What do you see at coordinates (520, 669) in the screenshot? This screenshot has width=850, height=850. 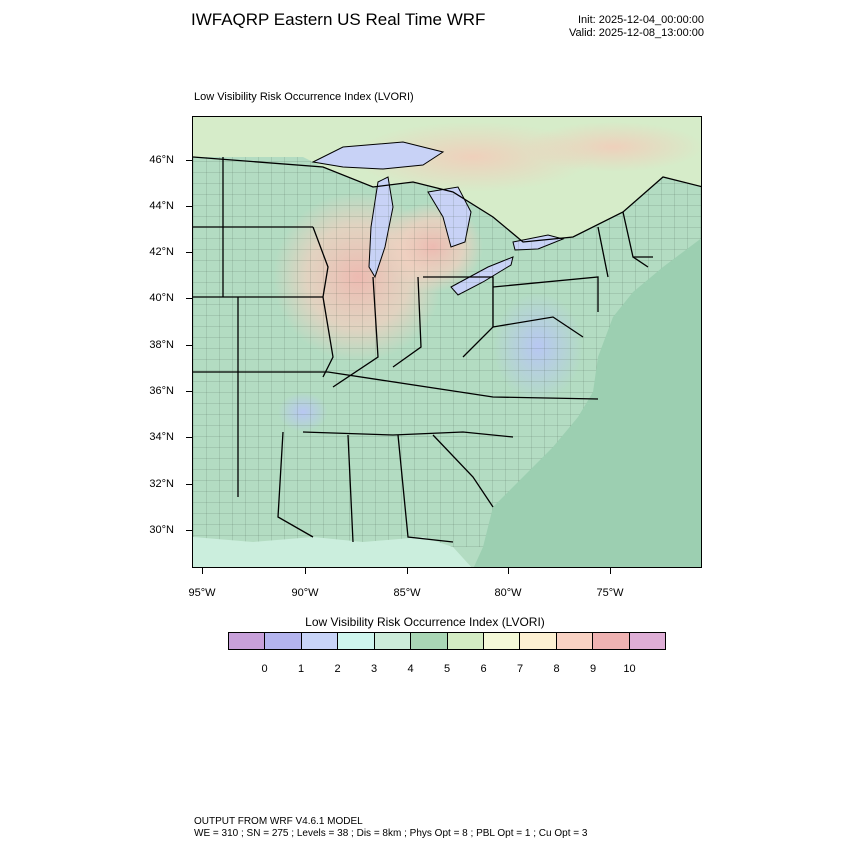 I see `legend-label: 7` at bounding box center [520, 669].